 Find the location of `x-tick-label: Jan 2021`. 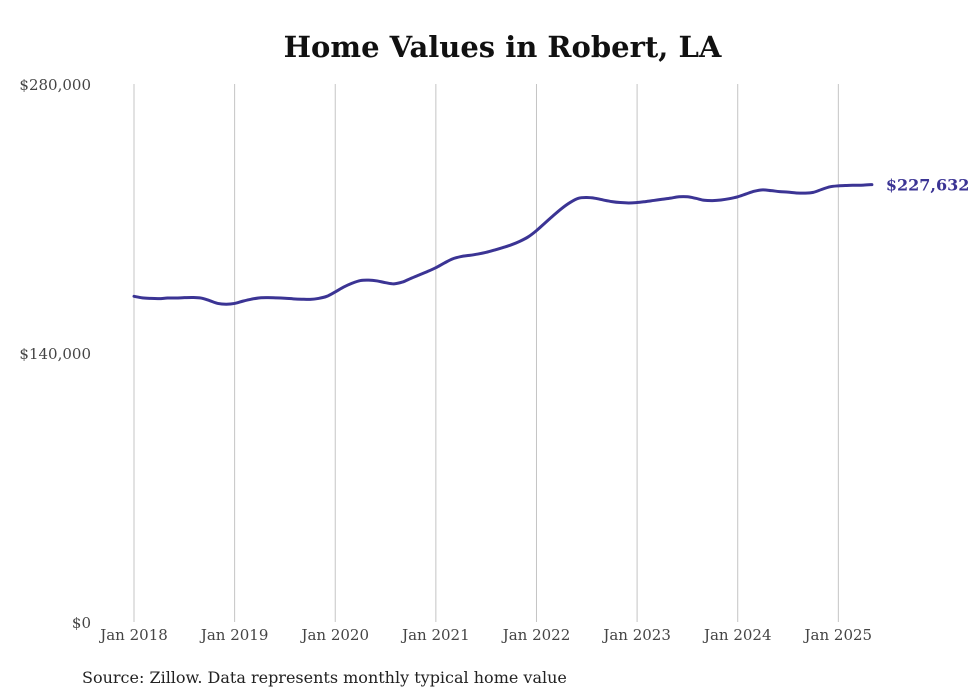

x-tick-label: Jan 2021 is located at coordinates (435, 635).